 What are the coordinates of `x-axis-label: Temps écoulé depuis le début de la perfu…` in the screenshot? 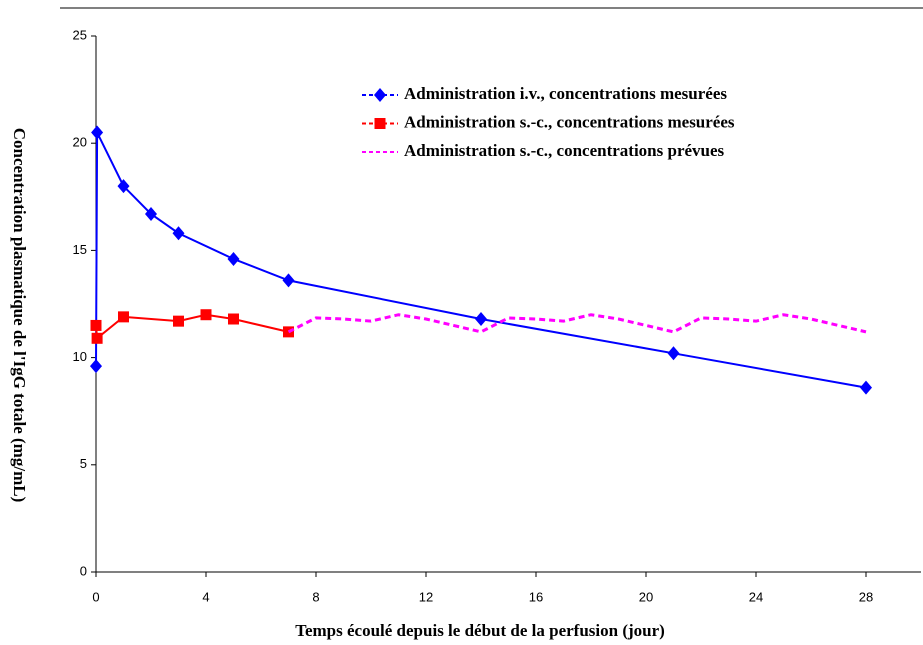 It's located at (480, 630).